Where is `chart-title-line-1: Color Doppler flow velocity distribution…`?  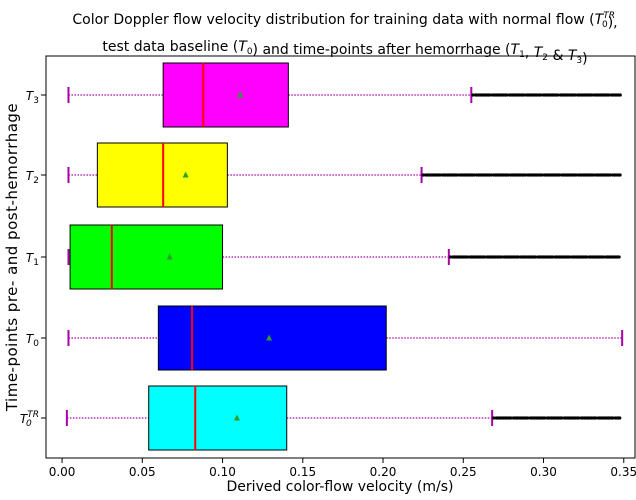 chart-title-line-1: Color Doppler flow velocity distribution… is located at coordinates (344, 21).